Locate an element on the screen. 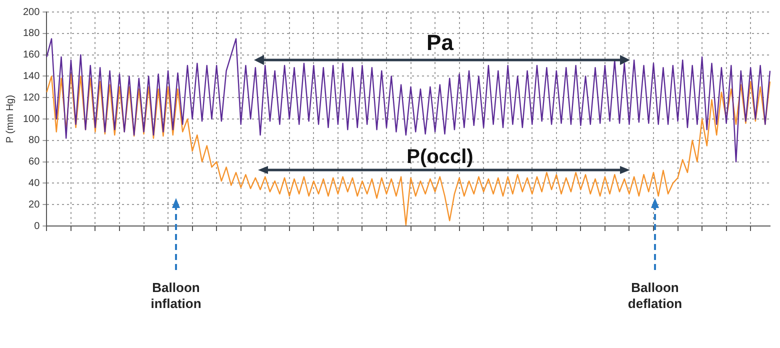 This screenshot has height=348, width=780. y-axis-title: P (mm Hg) is located at coordinates (10, 119).